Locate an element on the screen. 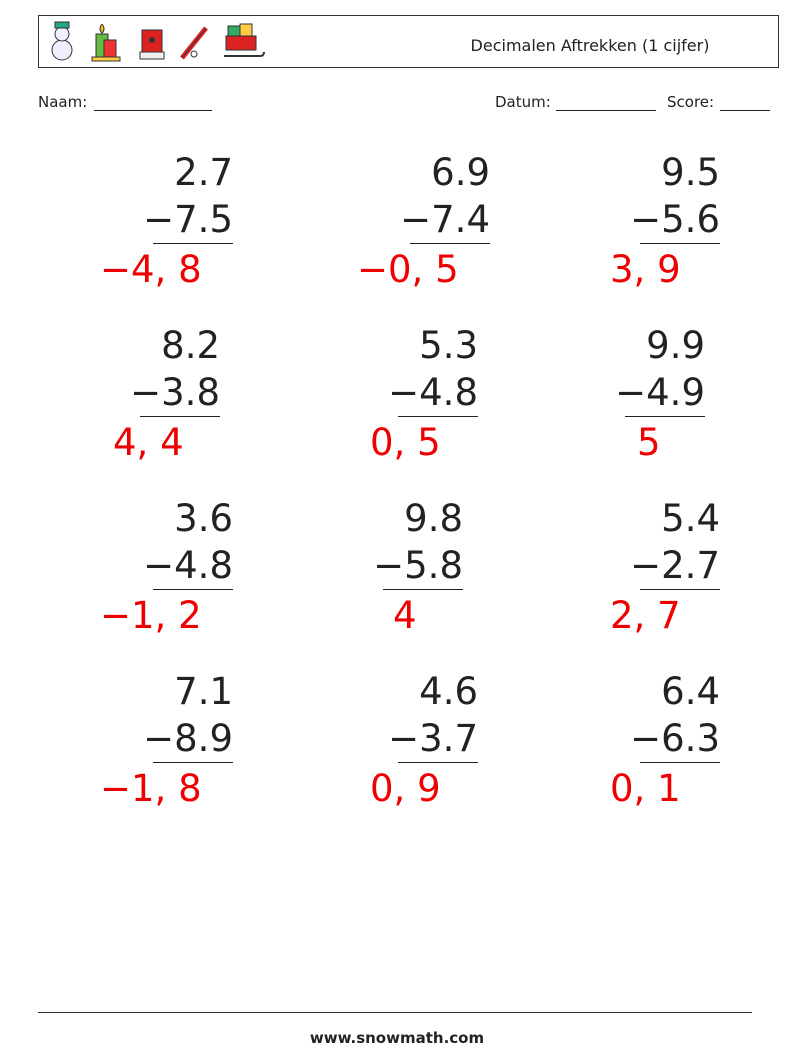 This screenshot has width=794, height=1053. answer: 5 is located at coordinates (649, 442).